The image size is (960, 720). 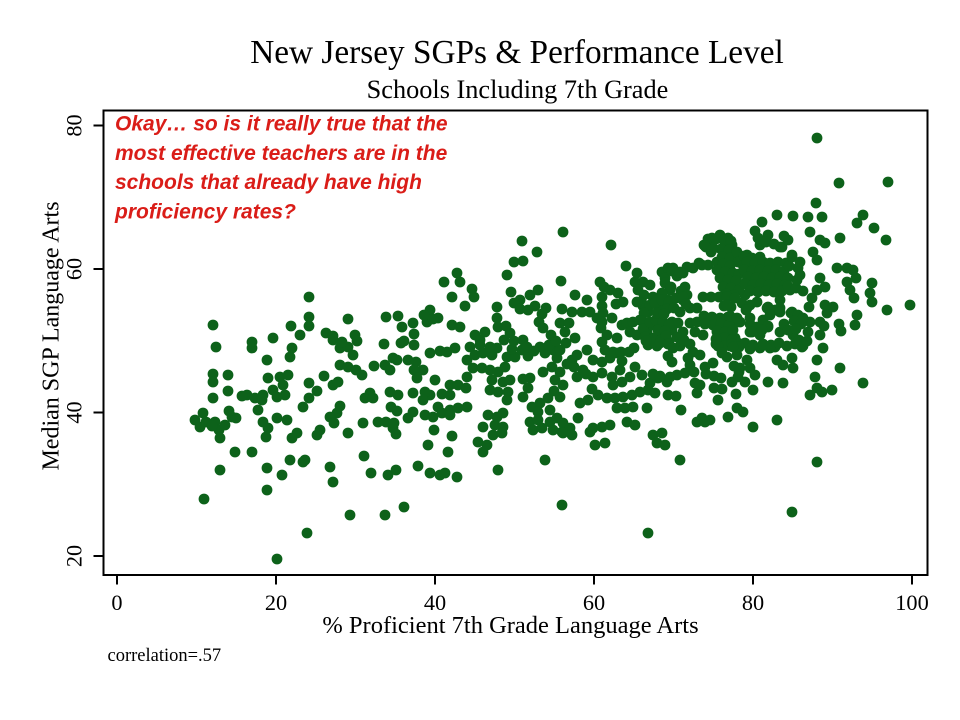 I want to click on svg-text:New Jersey SGPs & Performance: New Jersey SGPs & Performance Level, so click(x=517, y=52).